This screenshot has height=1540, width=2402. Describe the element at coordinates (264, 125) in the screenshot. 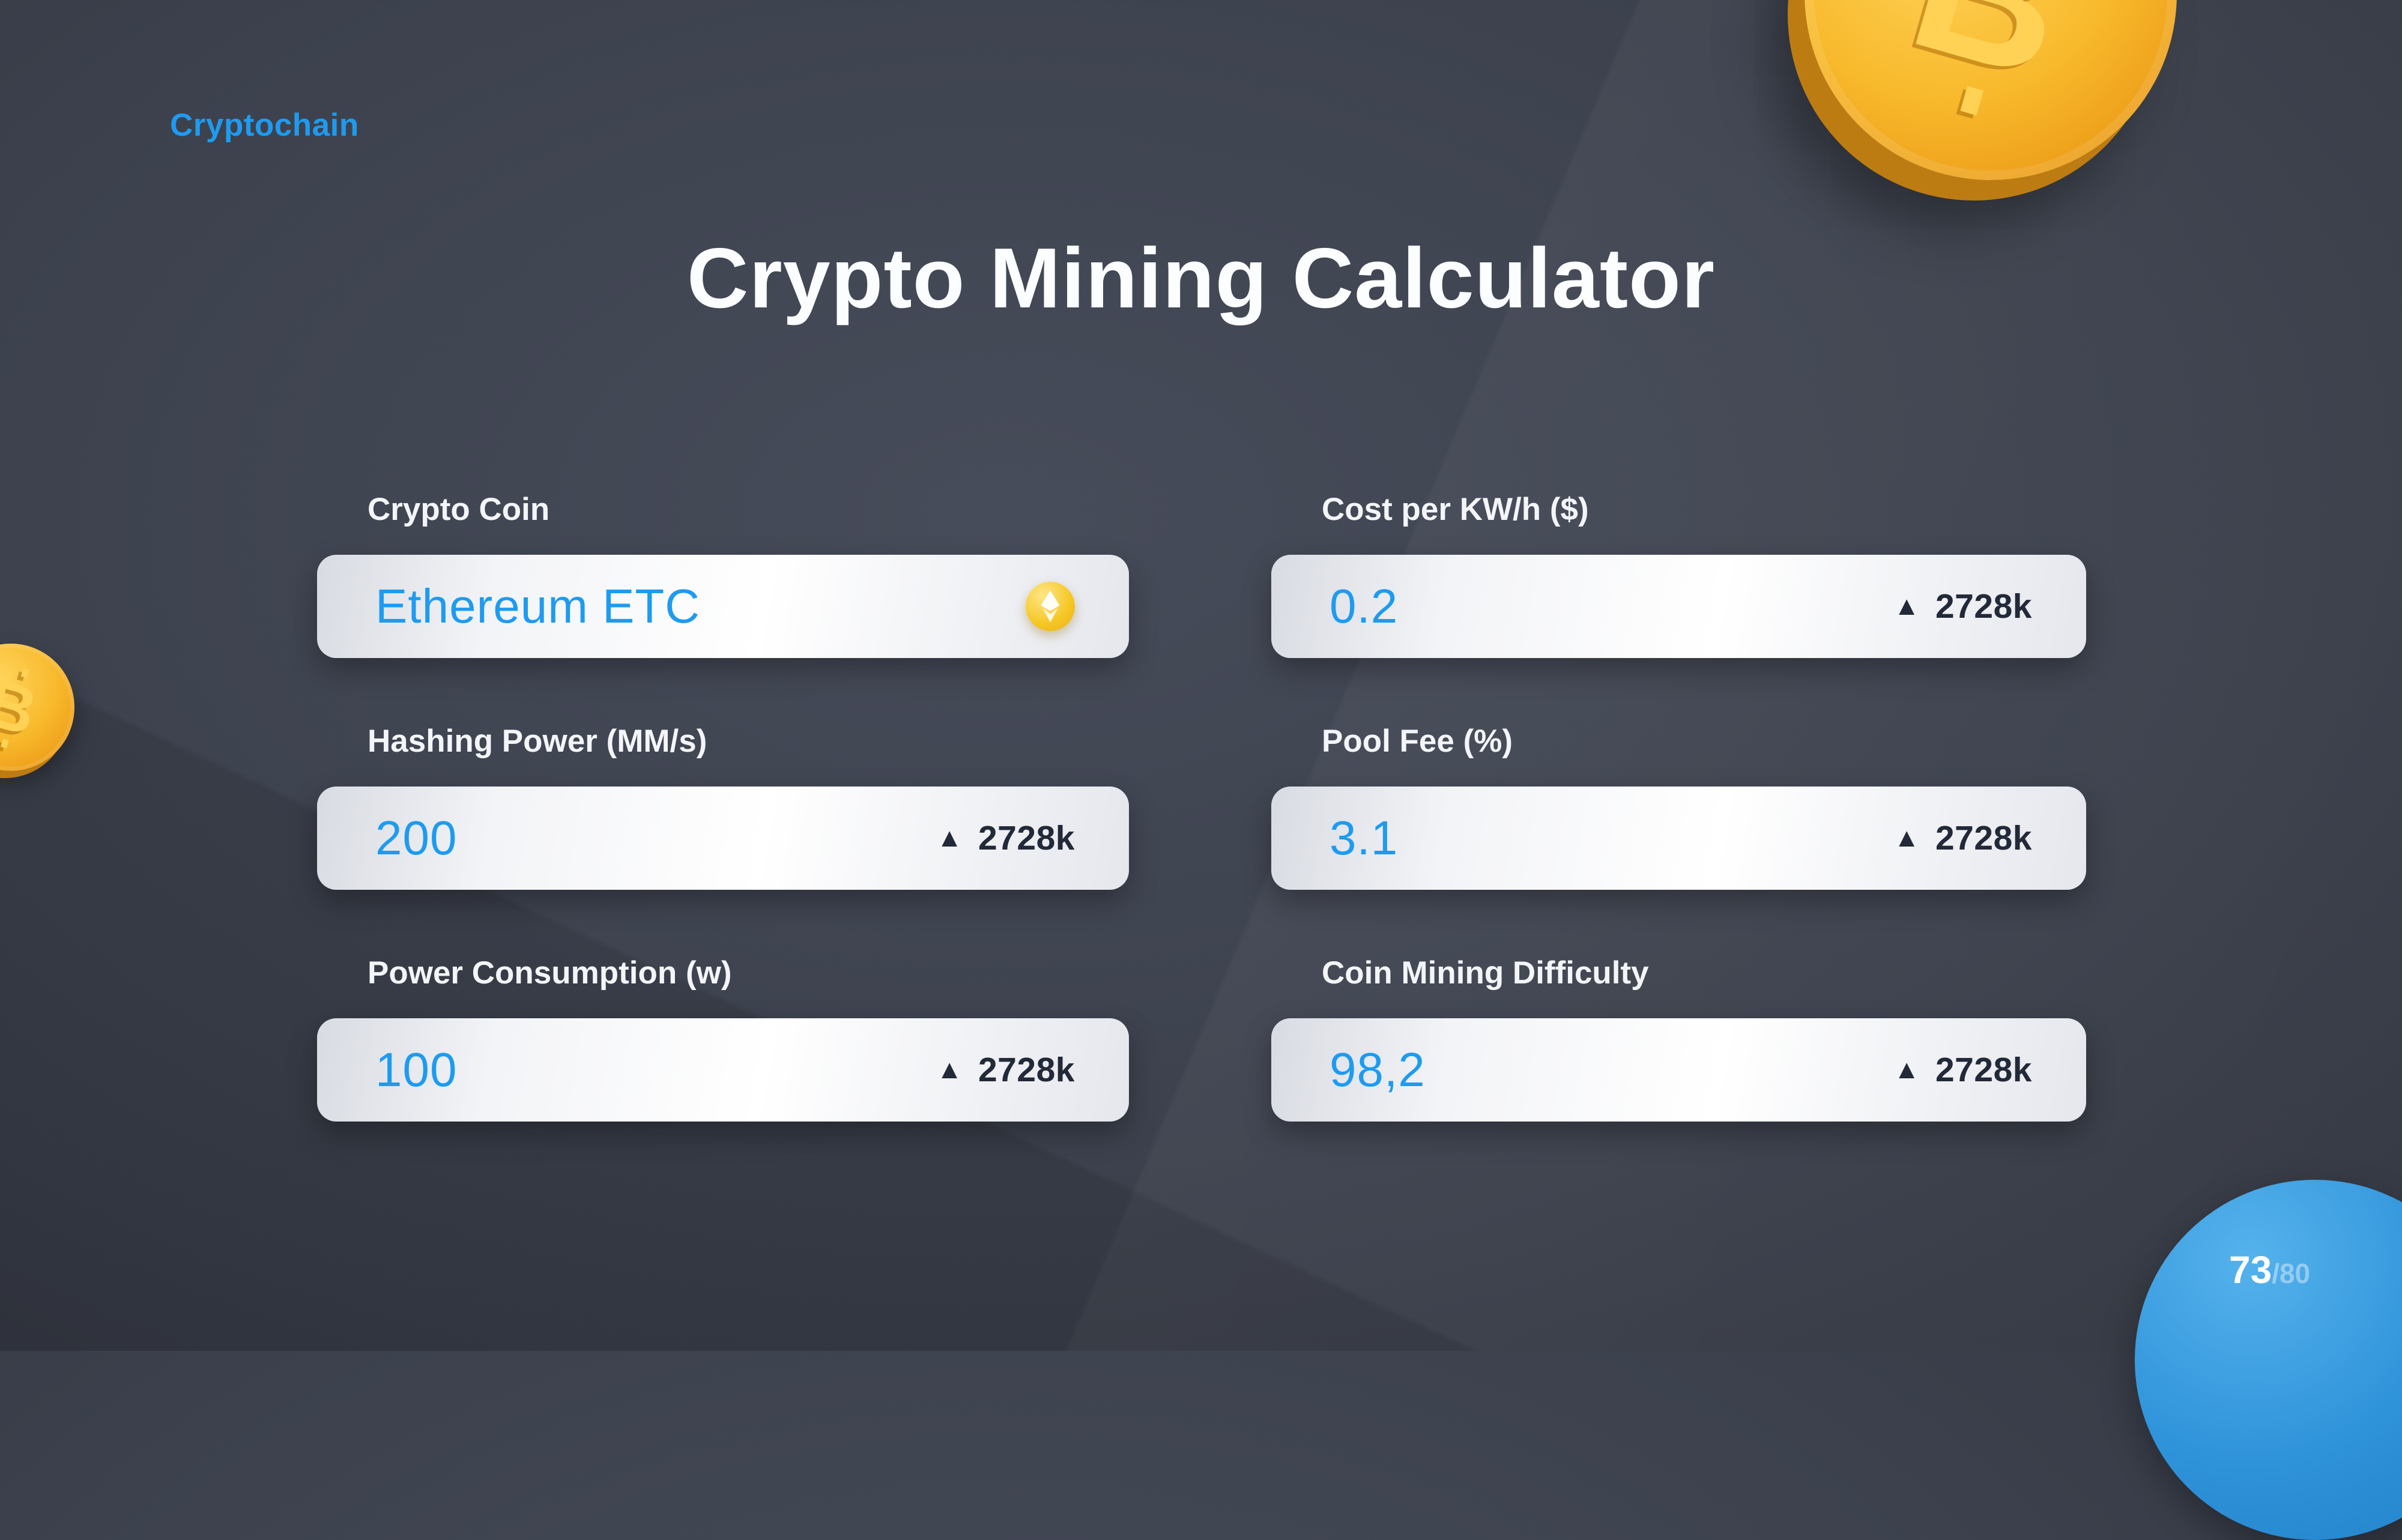

I see `brand-logo-text: Cryptochain` at that location.